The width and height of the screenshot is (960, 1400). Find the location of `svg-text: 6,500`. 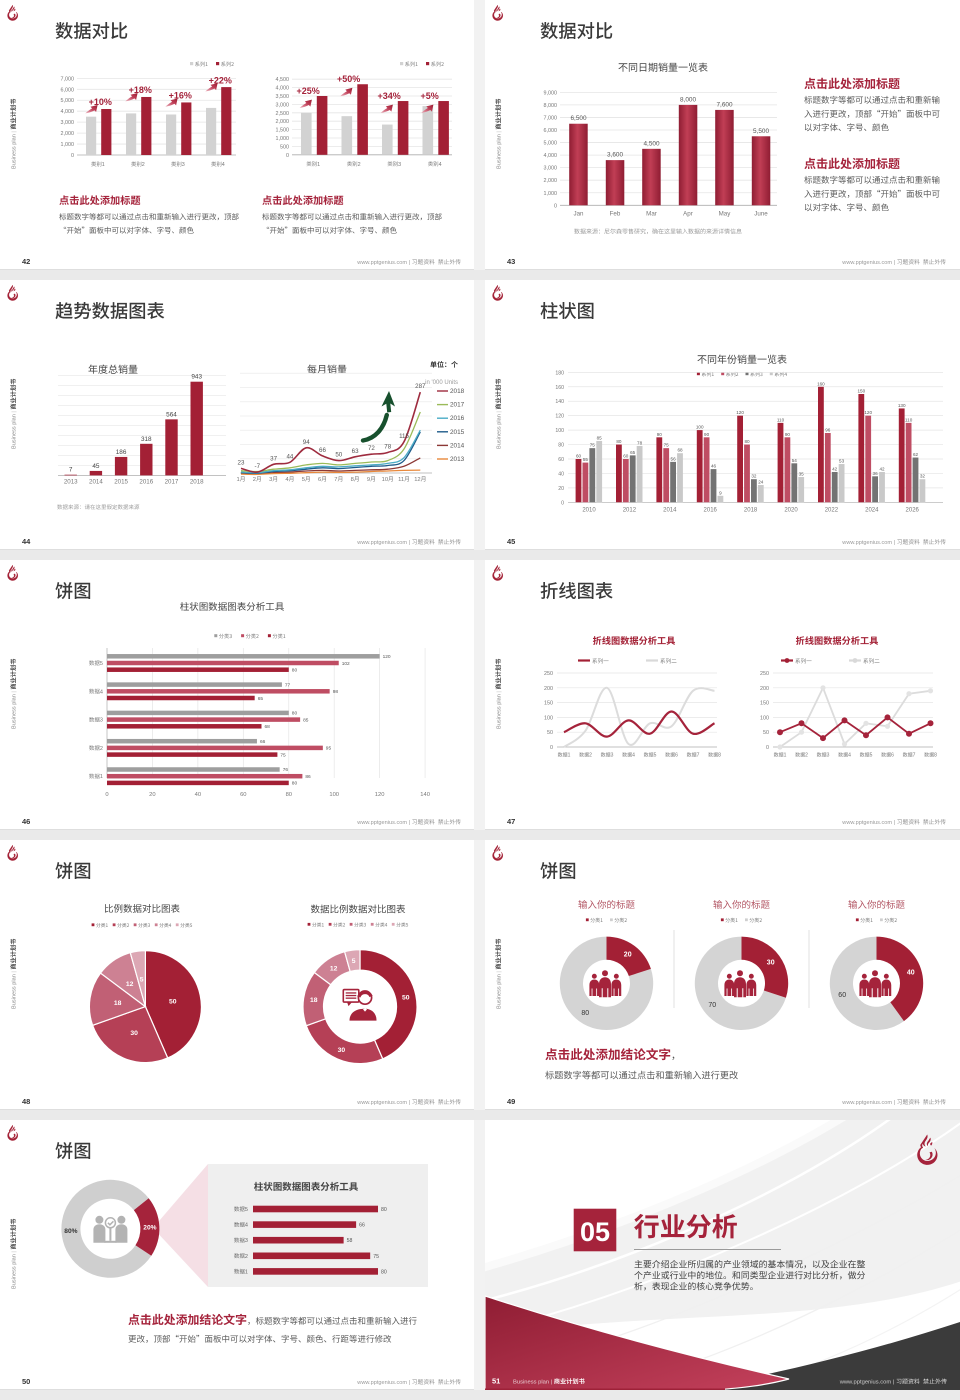

svg-text: 6,500 is located at coordinates (579, 118).